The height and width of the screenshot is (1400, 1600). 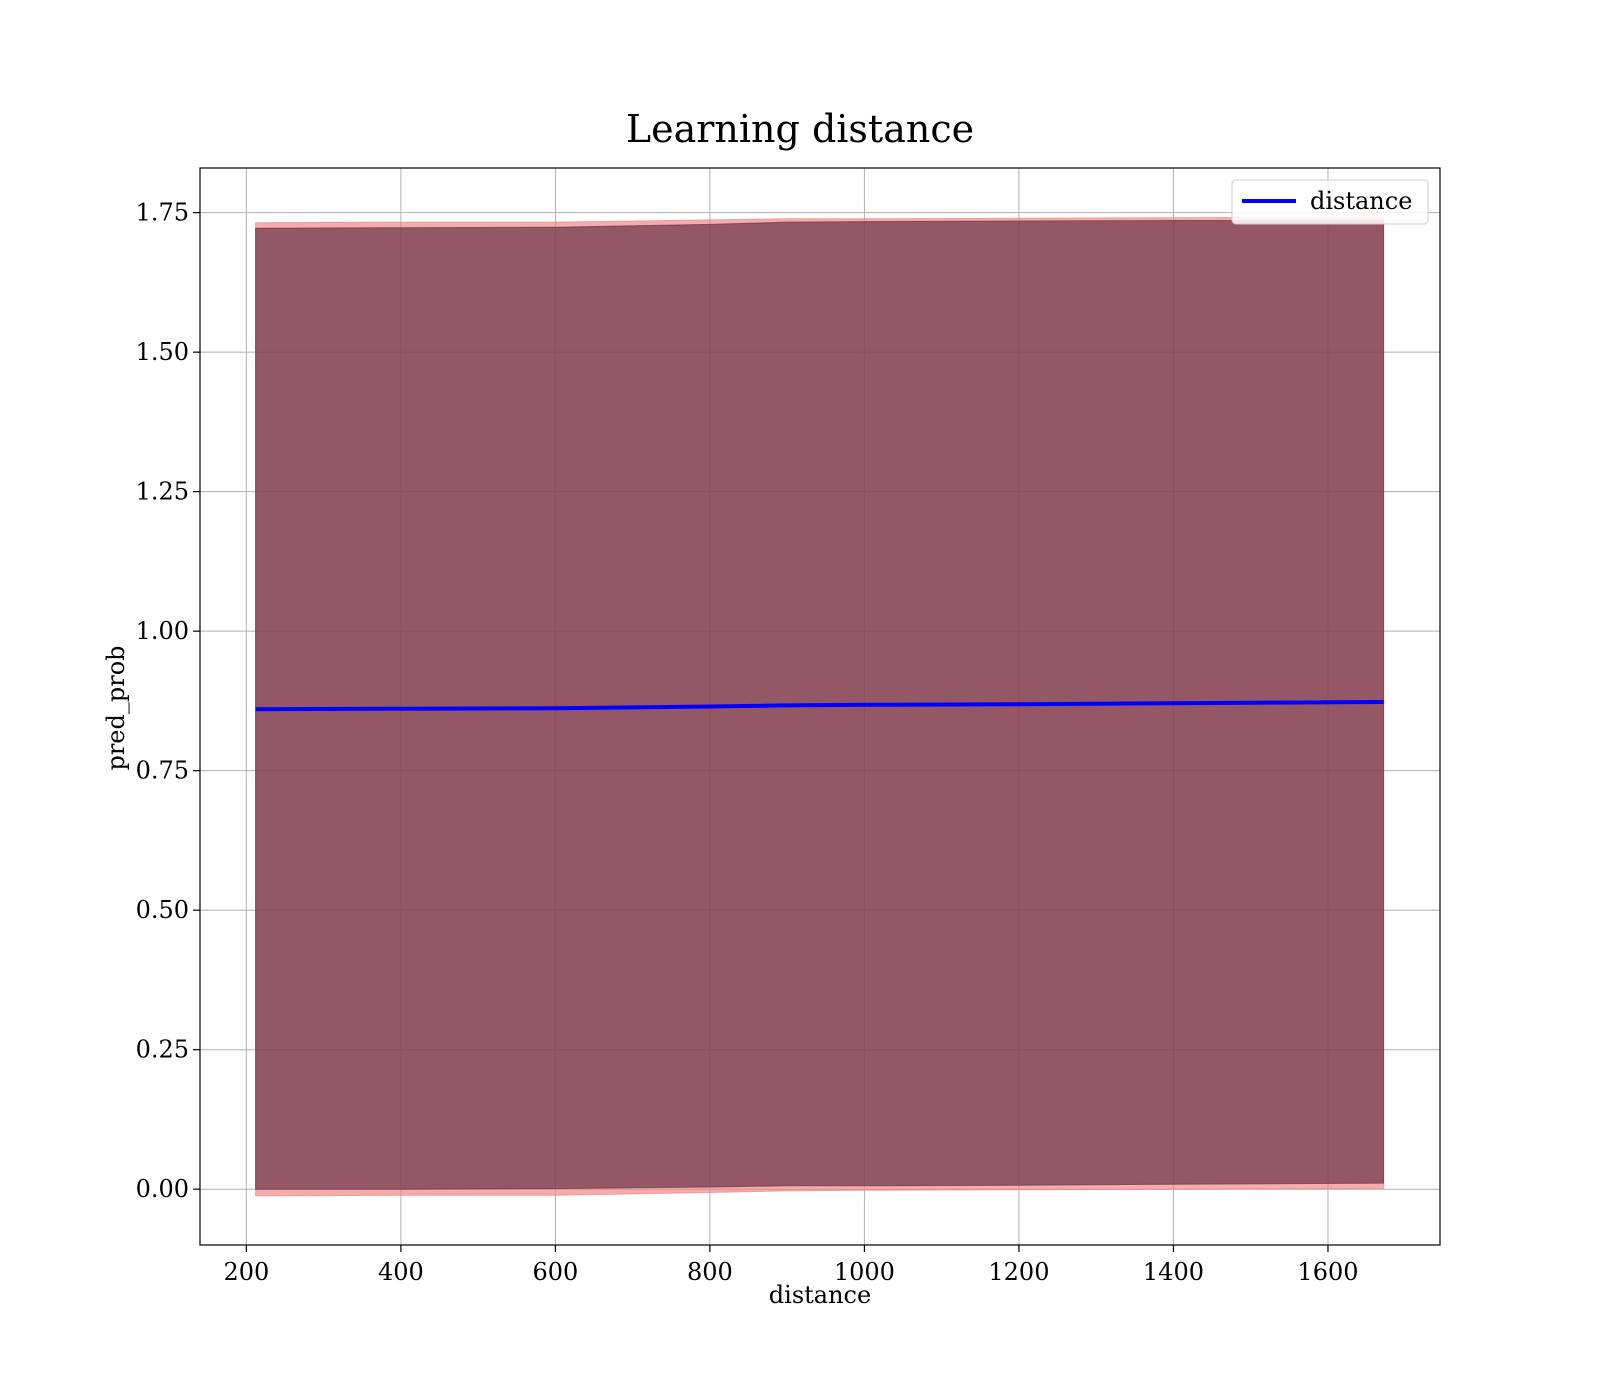 I want to click on x-tick-label: 400, so click(x=401, y=1272).